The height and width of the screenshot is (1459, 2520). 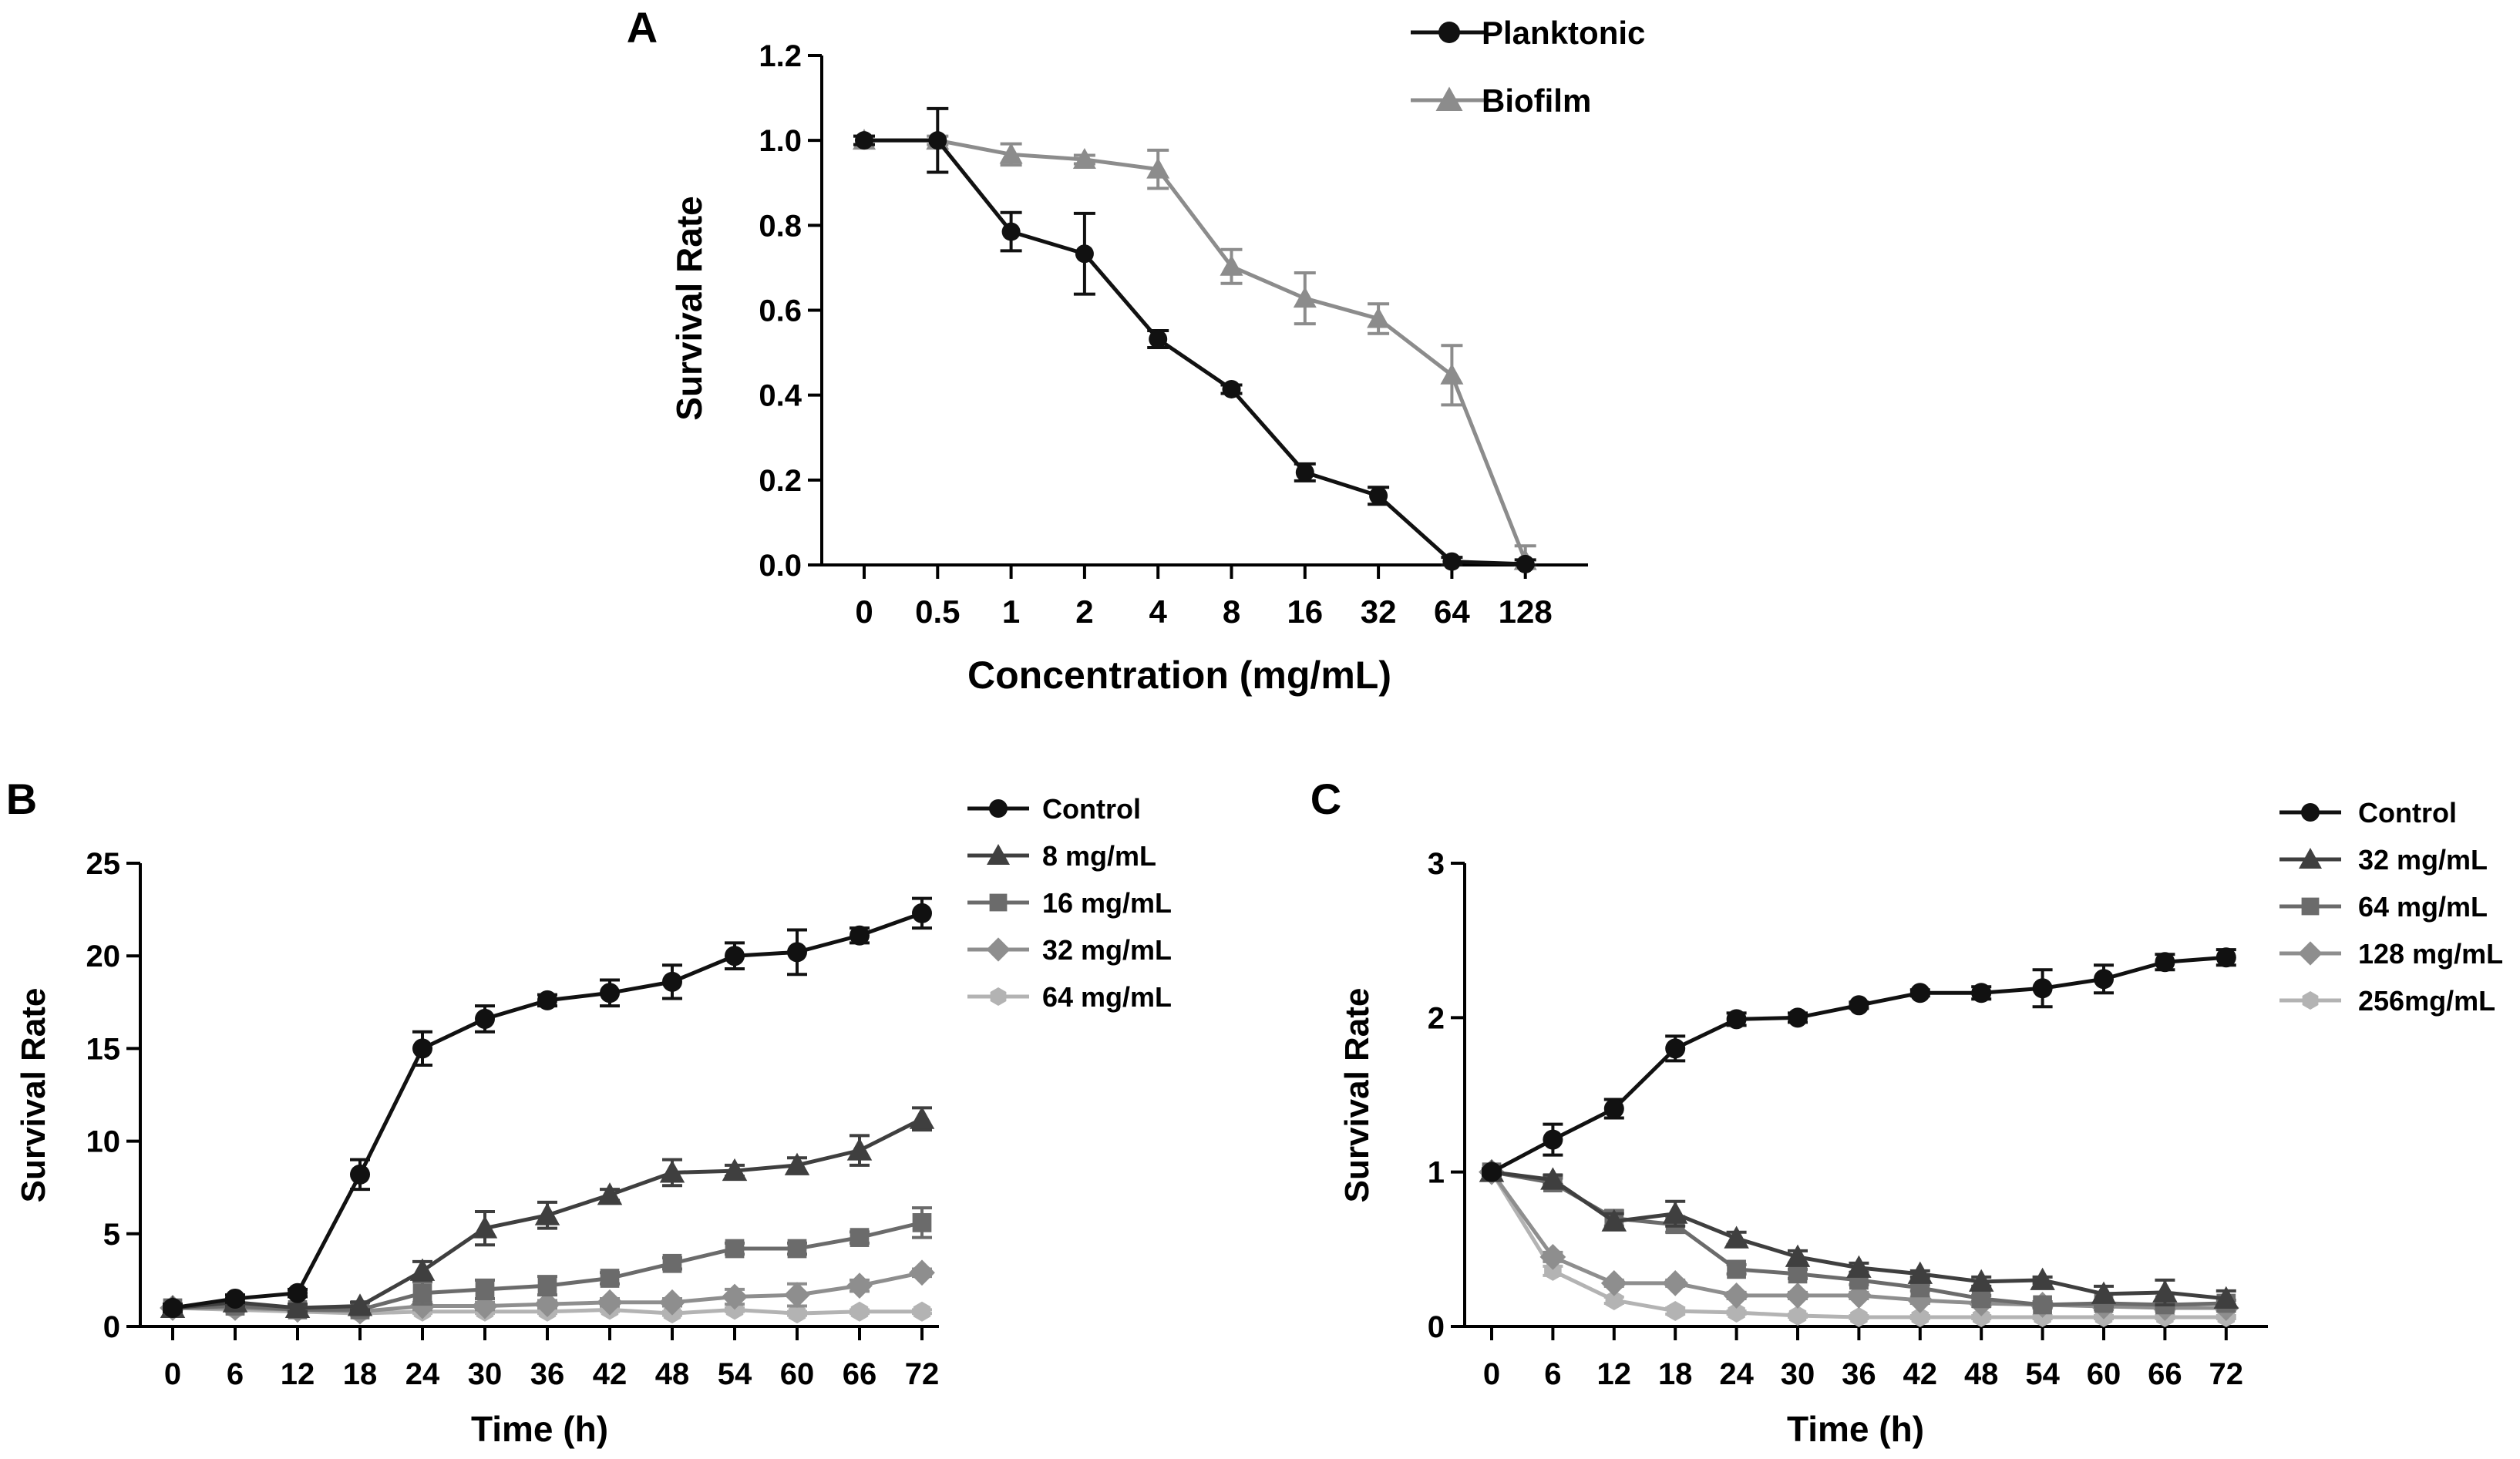 I want to click on panel-letter: A, so click(x=643, y=27).